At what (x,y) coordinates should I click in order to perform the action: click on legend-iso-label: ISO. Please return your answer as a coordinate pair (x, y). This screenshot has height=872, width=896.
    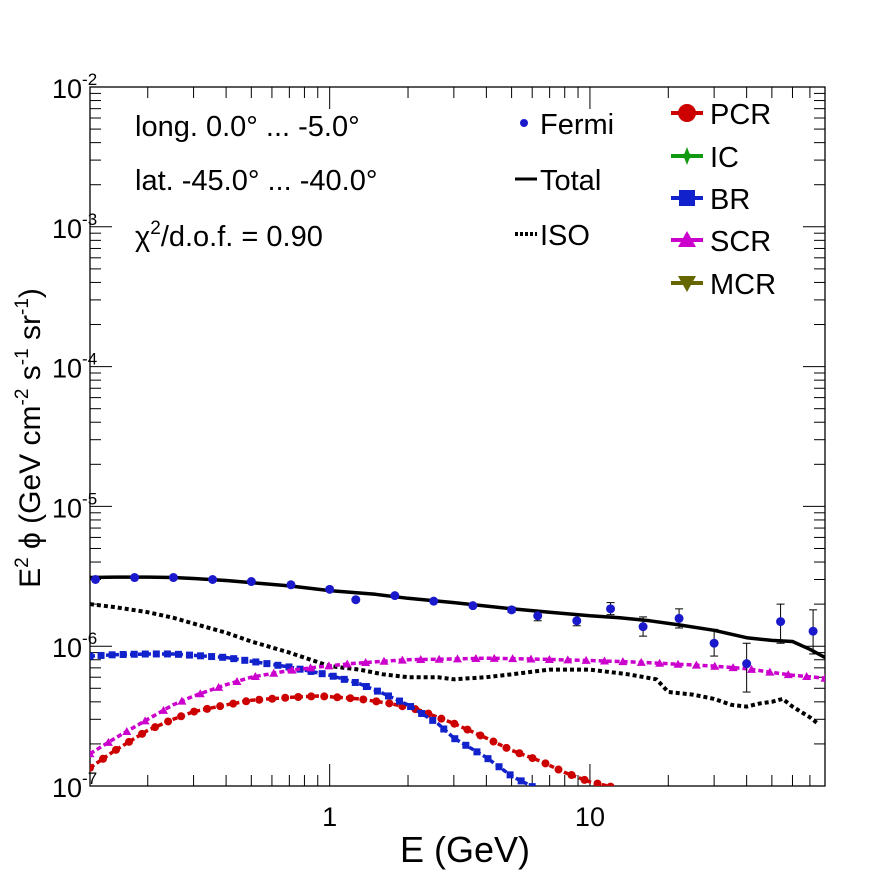
    Looking at the image, I should click on (565, 236).